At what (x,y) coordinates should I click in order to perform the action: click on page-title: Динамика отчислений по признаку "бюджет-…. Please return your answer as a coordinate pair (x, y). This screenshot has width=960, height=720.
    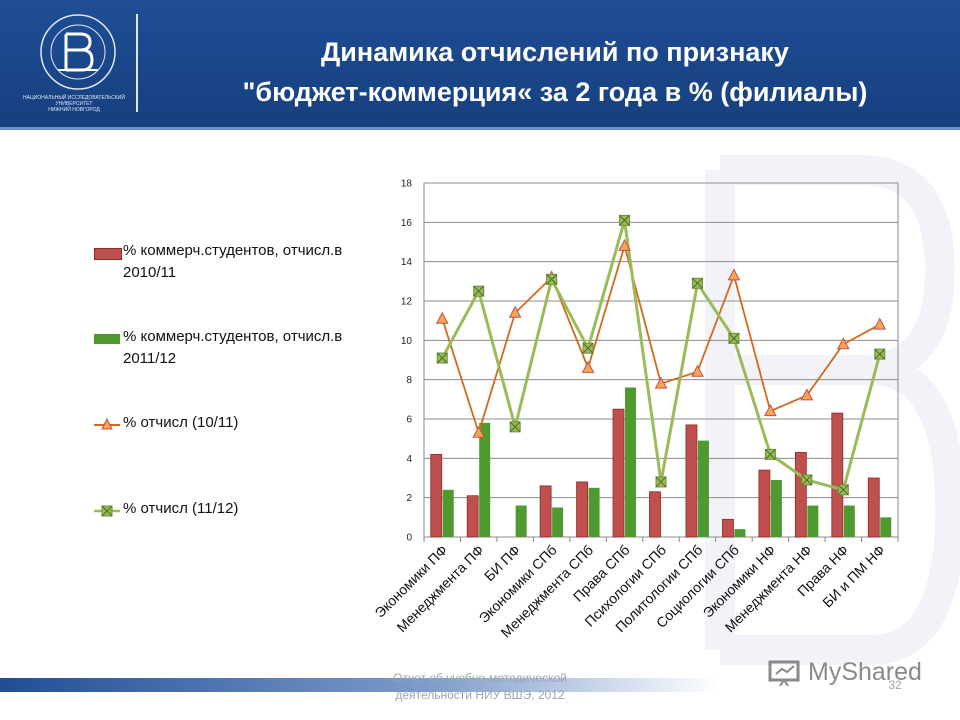
    Looking at the image, I should click on (555, 72).